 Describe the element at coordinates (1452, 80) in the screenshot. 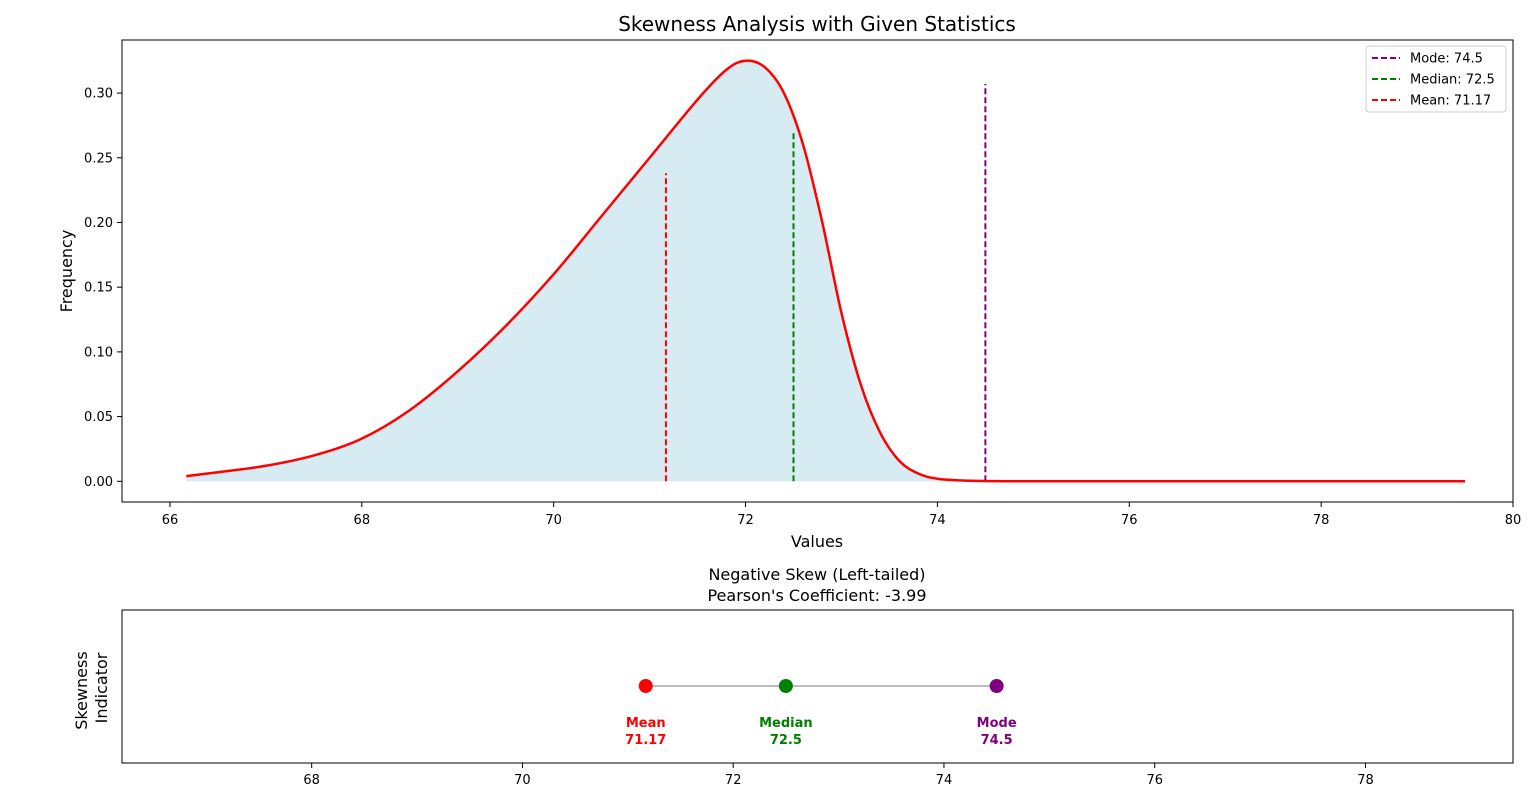

I see `legend-label: Median: 72.5` at that location.